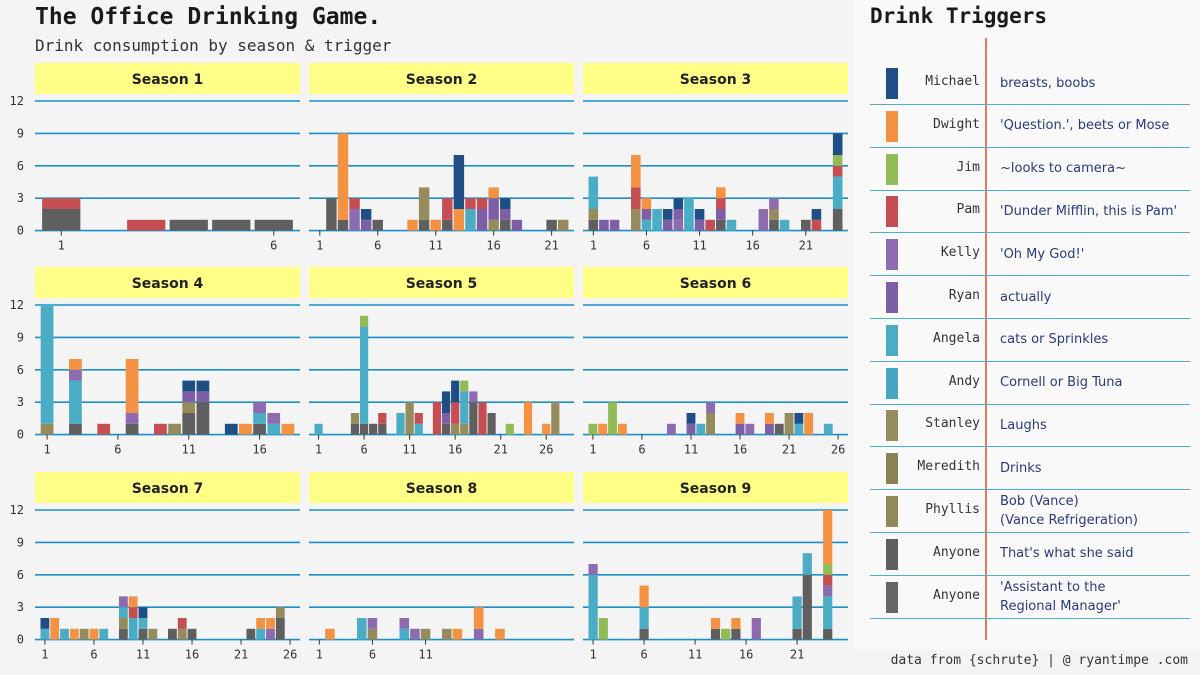  I want to click on y-tick-label: 6, so click(20, 166).